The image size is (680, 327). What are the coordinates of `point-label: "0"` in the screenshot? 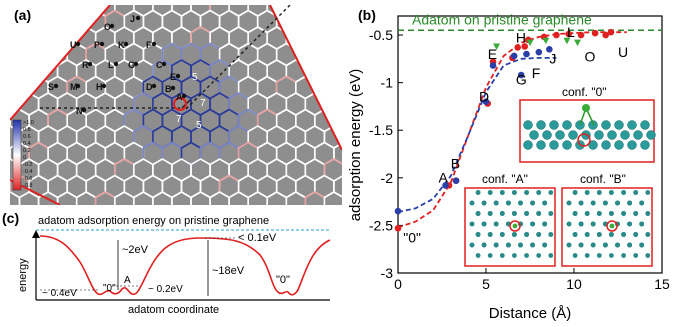 It's located at (412, 238).